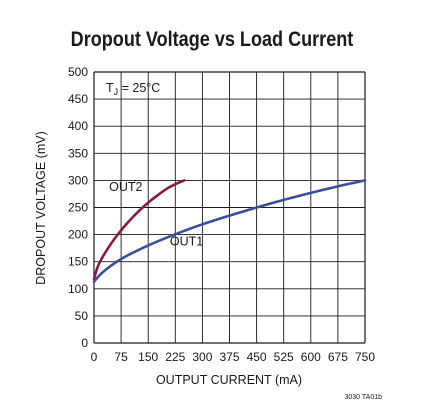 The width and height of the screenshot is (424, 404). I want to click on figure-code: 3030 TA01b, so click(364, 397).